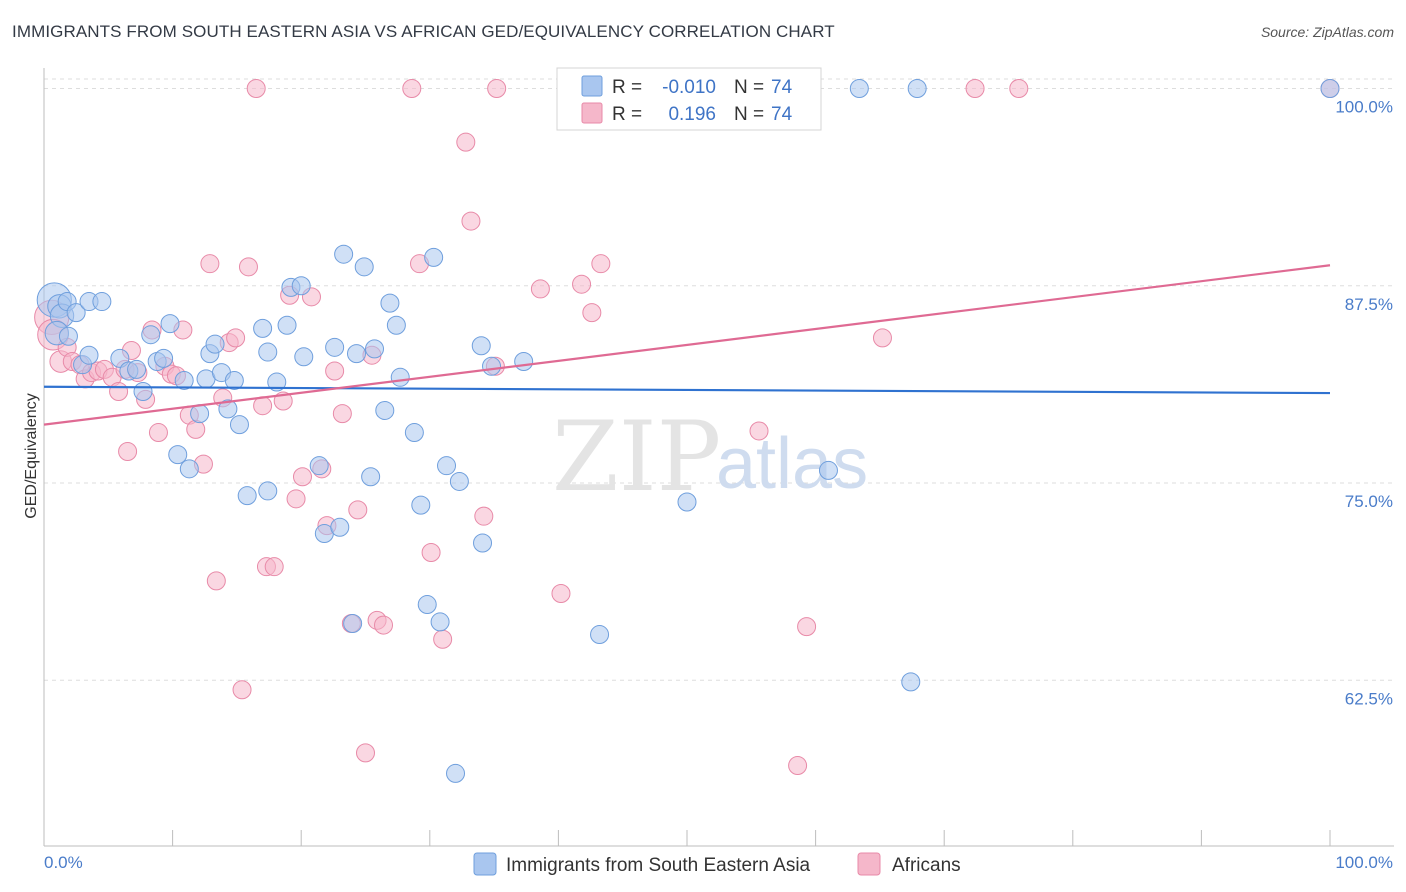  I want to click on sea-immigrants-trend-line, so click(687, 390).